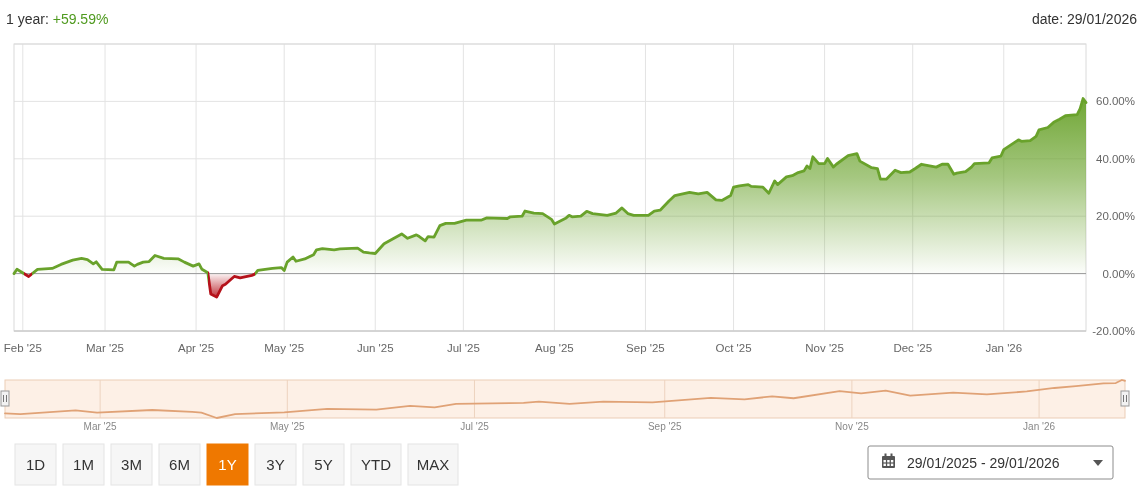 Image resolution: width=1143 pixels, height=492 pixels. I want to click on time-range-button: MAX, so click(433, 464).